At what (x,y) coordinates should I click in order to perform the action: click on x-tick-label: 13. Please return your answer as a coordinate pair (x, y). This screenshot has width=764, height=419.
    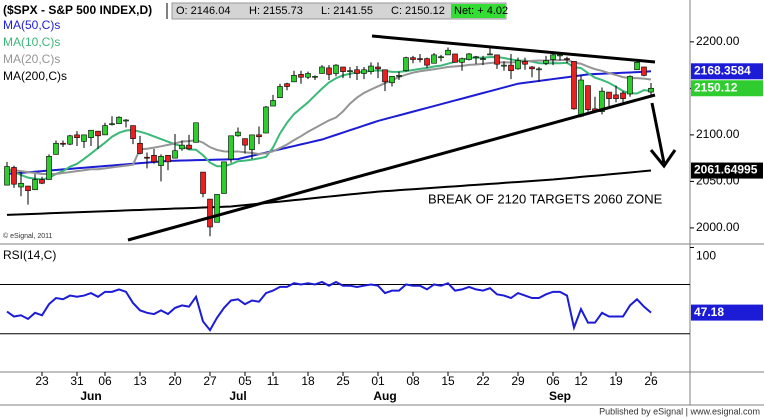
    Looking at the image, I should click on (140, 381).